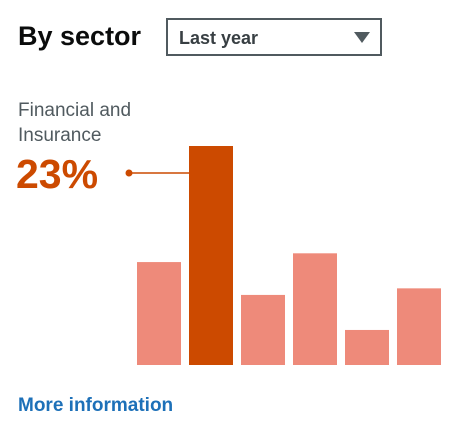  Describe the element at coordinates (211, 255) in the screenshot. I see `bar-highlighted` at that location.